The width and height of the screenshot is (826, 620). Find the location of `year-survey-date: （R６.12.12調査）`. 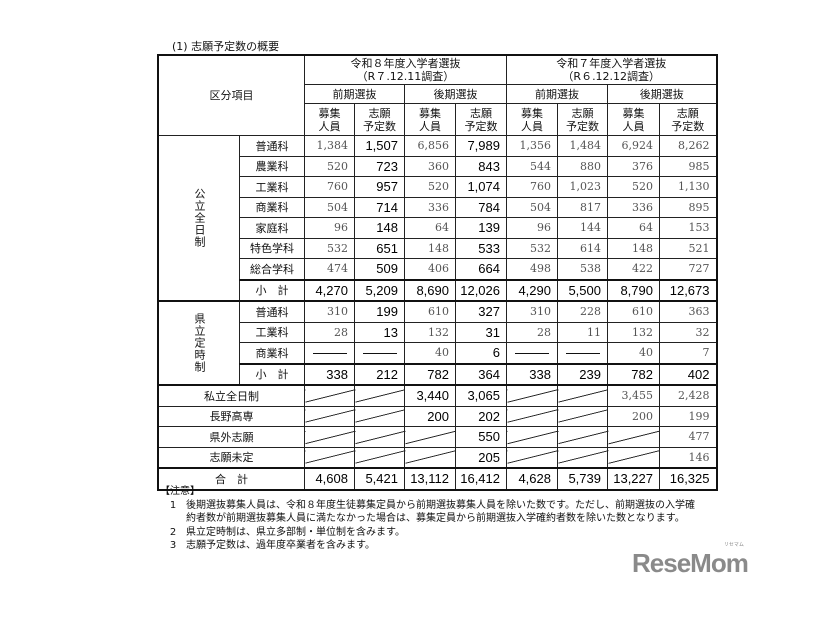

year-survey-date: （R６.12.12調査） is located at coordinates (611, 76).